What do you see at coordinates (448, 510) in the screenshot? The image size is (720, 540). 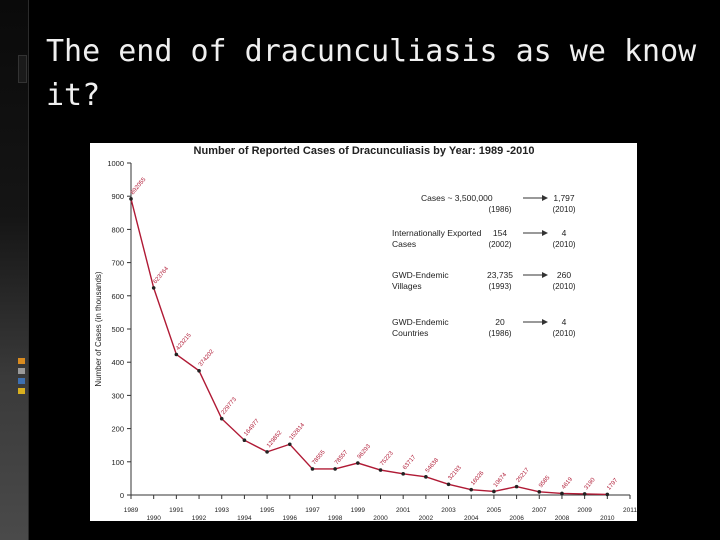 I see `x-tick-label: 2003` at bounding box center [448, 510].